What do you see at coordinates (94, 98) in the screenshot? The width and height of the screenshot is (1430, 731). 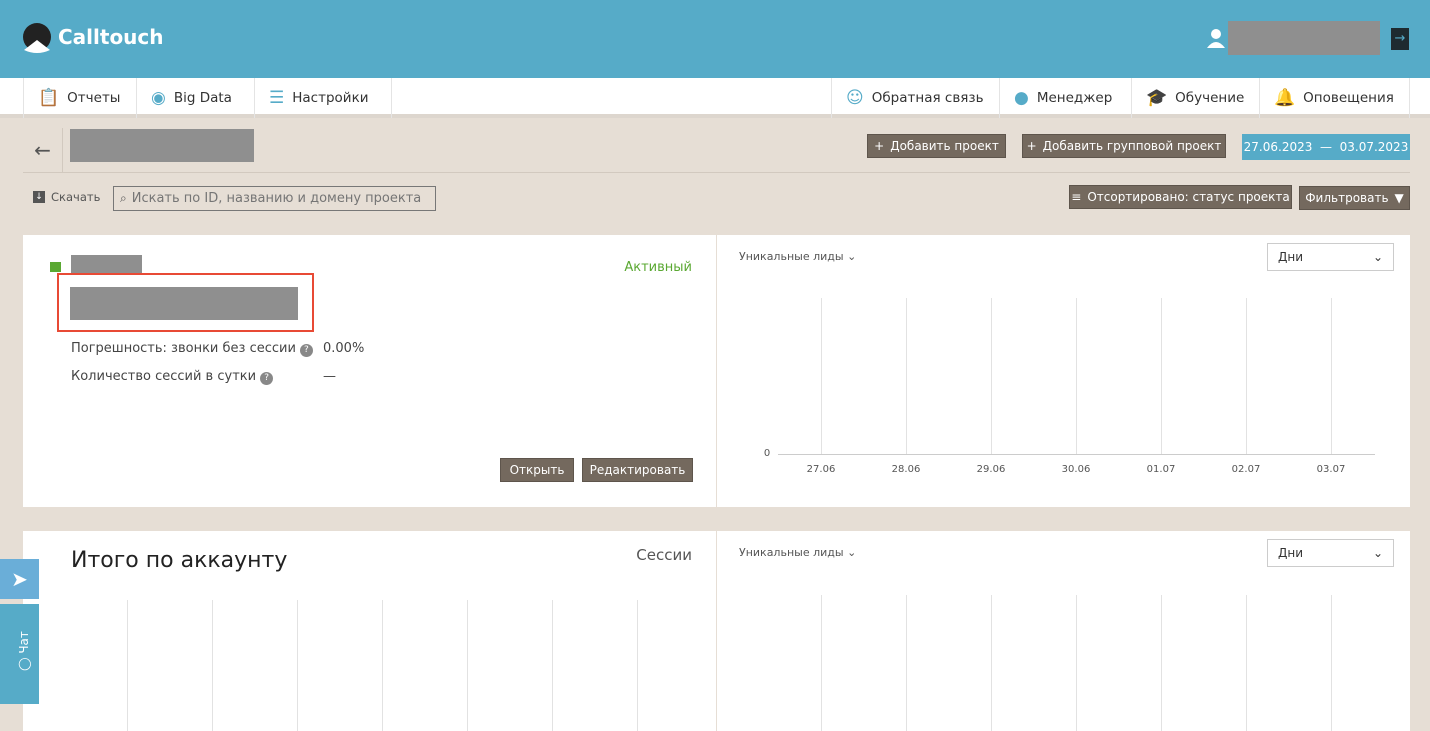 I see `nav-label: Отчеты` at bounding box center [94, 98].